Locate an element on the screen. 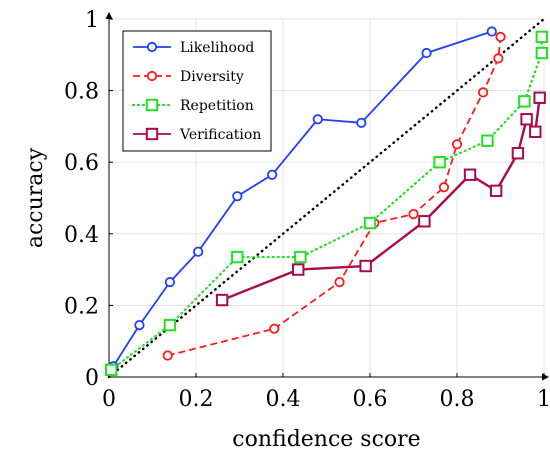 Image resolution: width=550 pixels, height=454 pixels. y-tick-label: 0.6 is located at coordinates (81, 163).